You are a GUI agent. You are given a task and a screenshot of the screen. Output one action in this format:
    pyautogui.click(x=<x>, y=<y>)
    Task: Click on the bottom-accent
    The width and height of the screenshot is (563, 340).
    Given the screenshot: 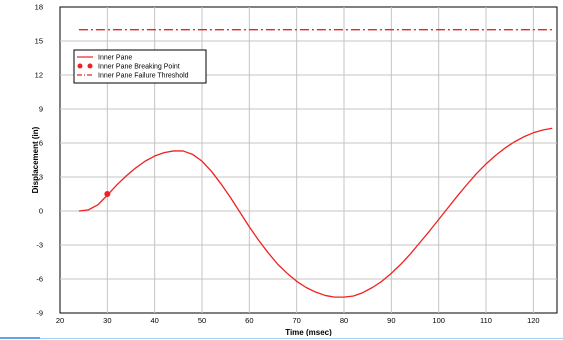 What is the action you would take?
    pyautogui.click(x=20, y=338)
    